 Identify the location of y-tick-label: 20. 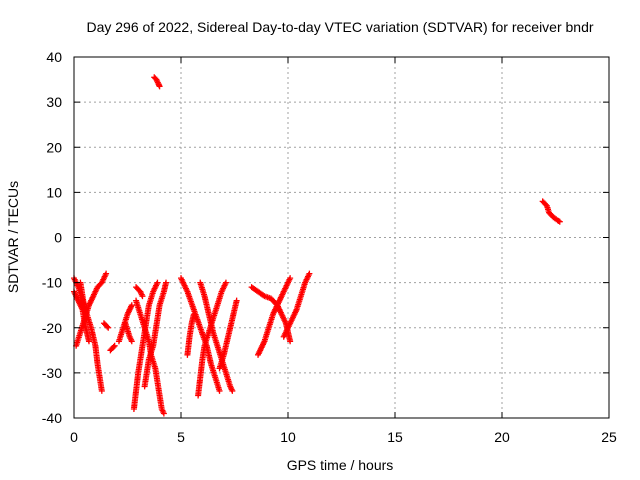
(54, 147).